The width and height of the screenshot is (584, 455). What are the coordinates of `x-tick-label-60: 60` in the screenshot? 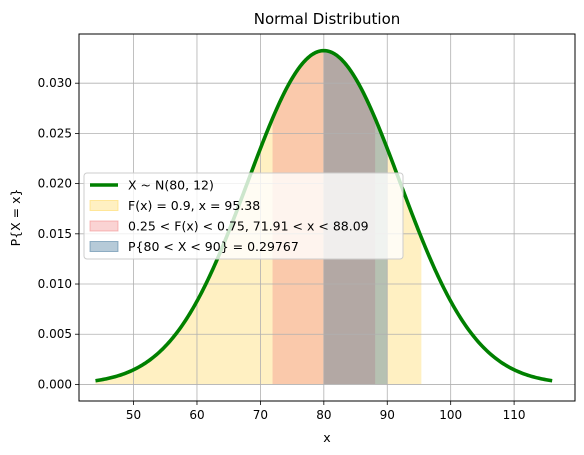 It's located at (196, 415).